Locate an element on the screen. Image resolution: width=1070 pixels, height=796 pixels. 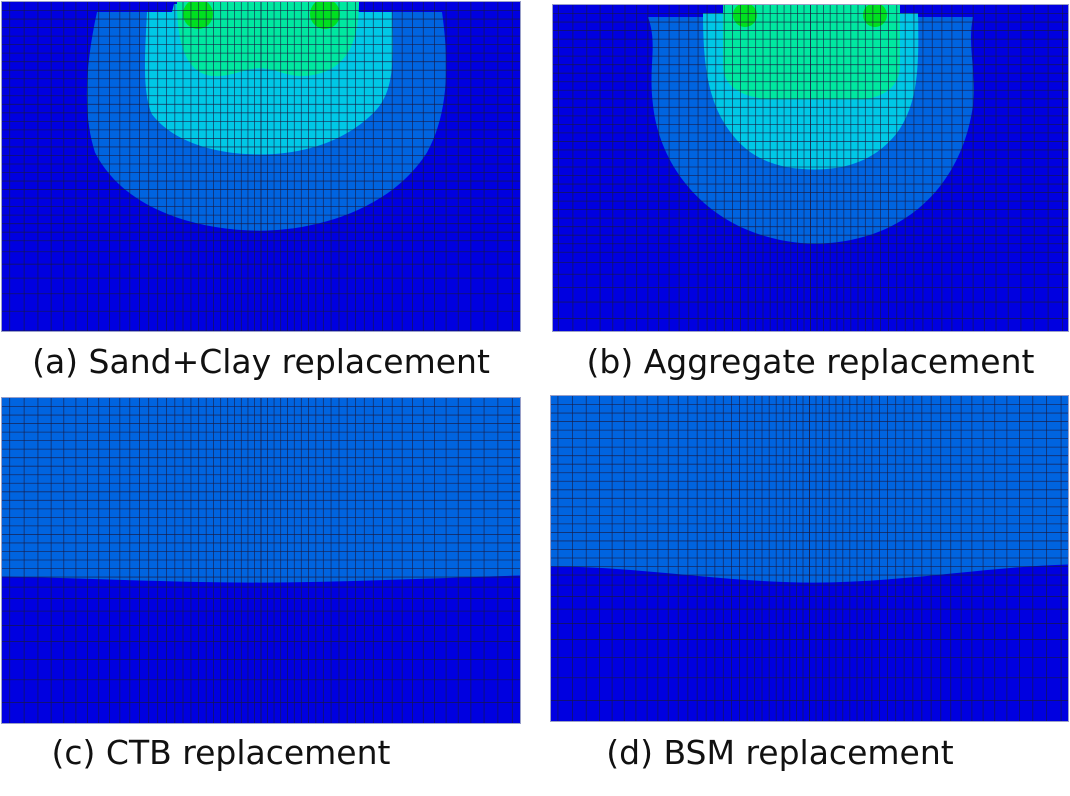
caption-a: (a) Sand+Clay replacement is located at coordinates (261, 361).